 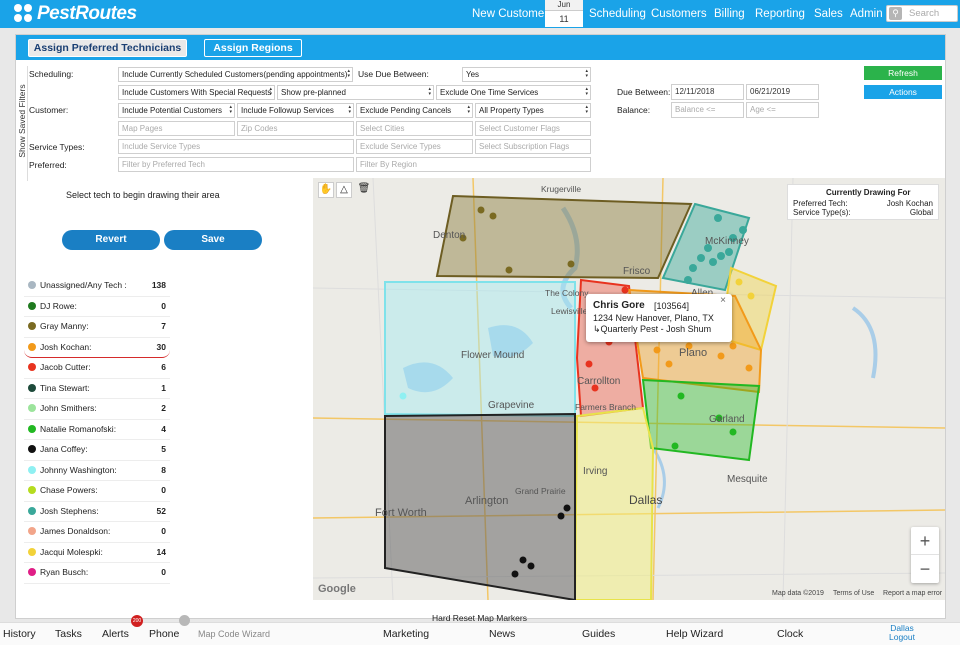 I want to click on bottom-phone: Phone, so click(x=164, y=634).